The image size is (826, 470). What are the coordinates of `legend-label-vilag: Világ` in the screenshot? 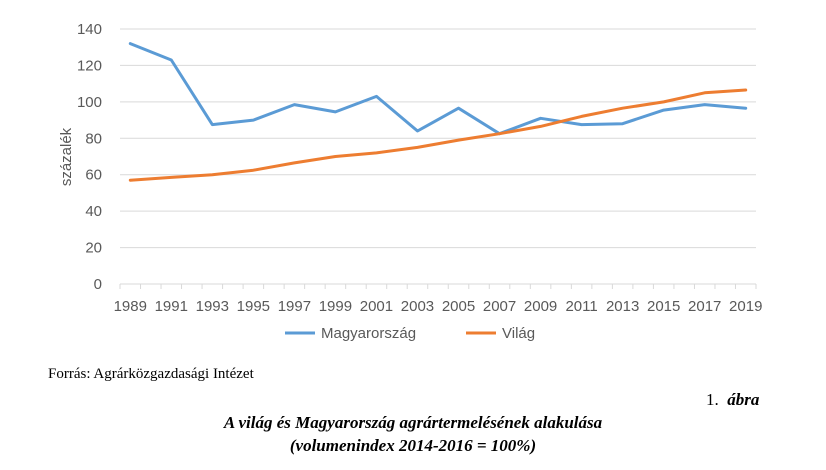 It's located at (518, 333).